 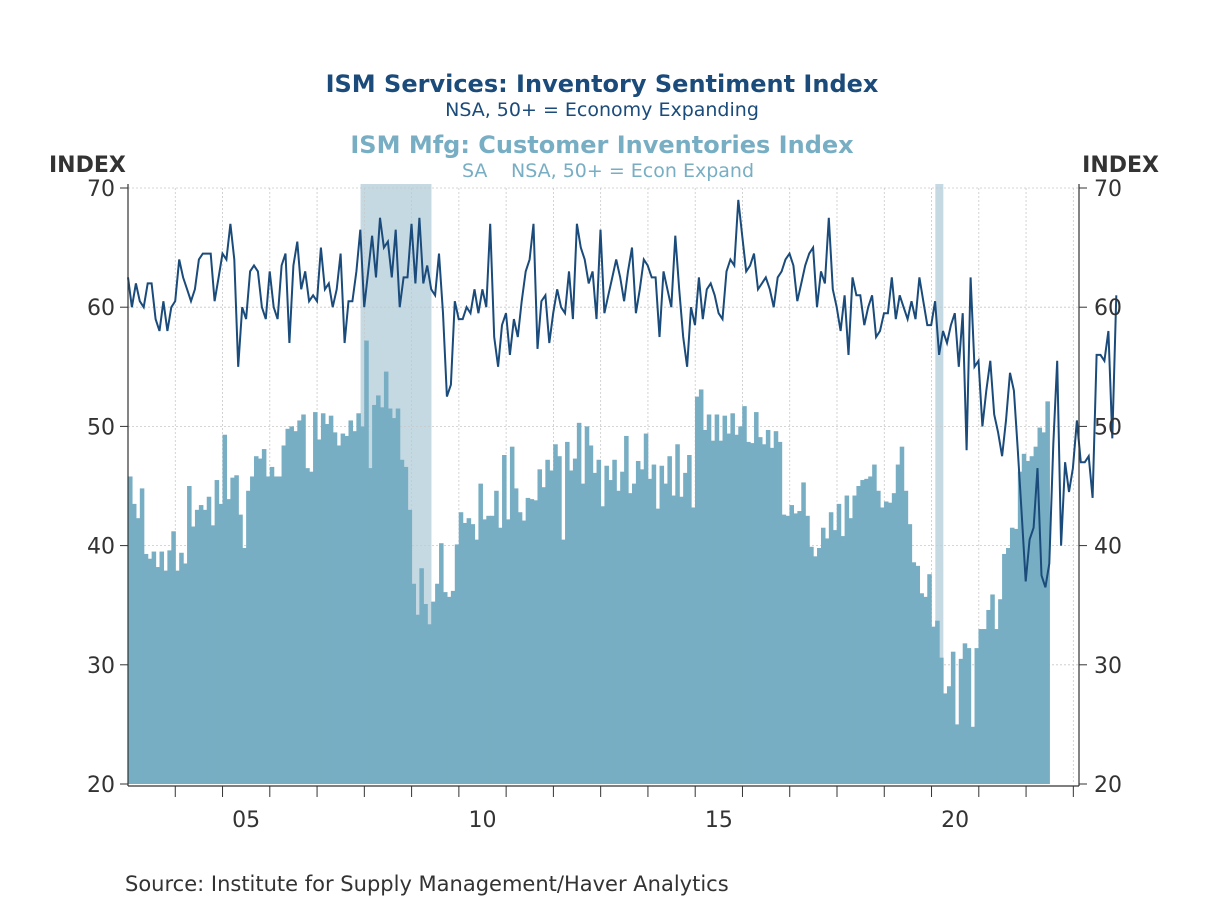 What do you see at coordinates (602, 84) in the screenshot?
I see `chart-title: ISM Services: Inventory Sentiment Index` at bounding box center [602, 84].